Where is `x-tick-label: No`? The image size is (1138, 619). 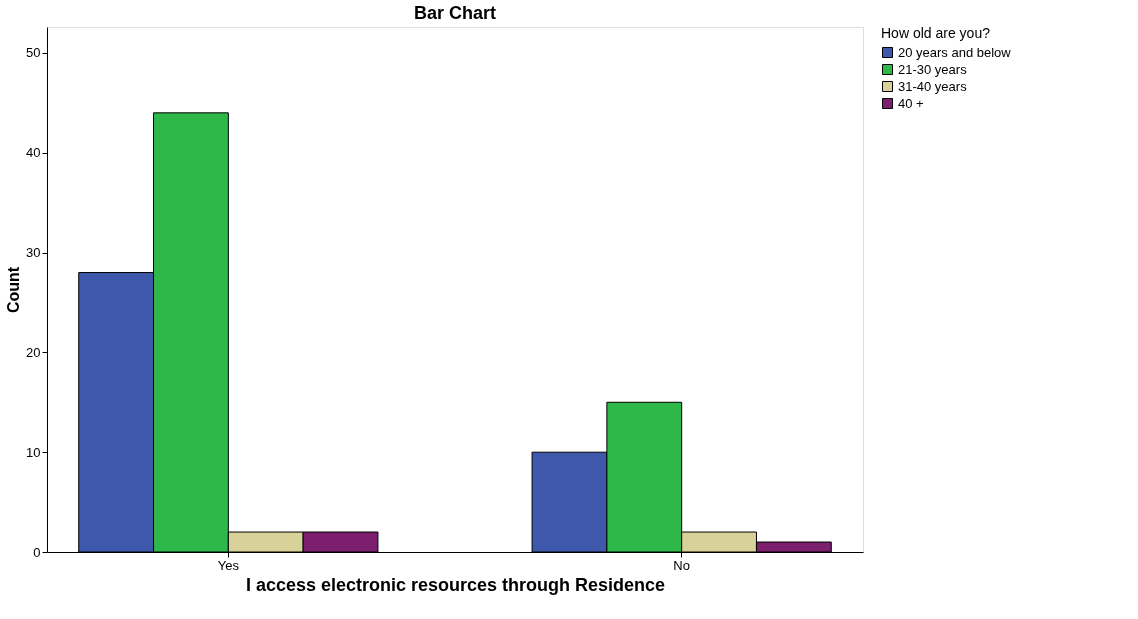
x-tick-label: No is located at coordinates (681, 565).